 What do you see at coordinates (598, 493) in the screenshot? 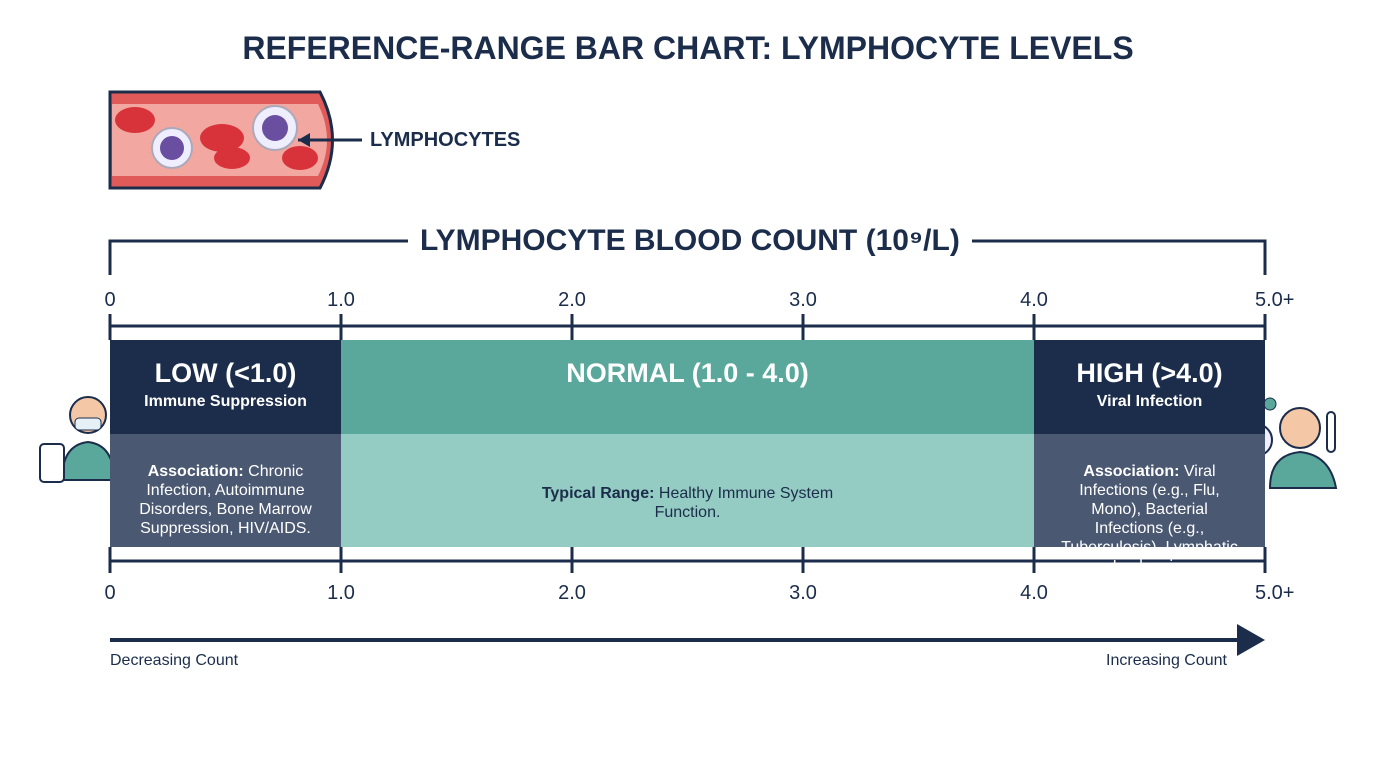
I see `detail-label: Typical Range:` at bounding box center [598, 493].